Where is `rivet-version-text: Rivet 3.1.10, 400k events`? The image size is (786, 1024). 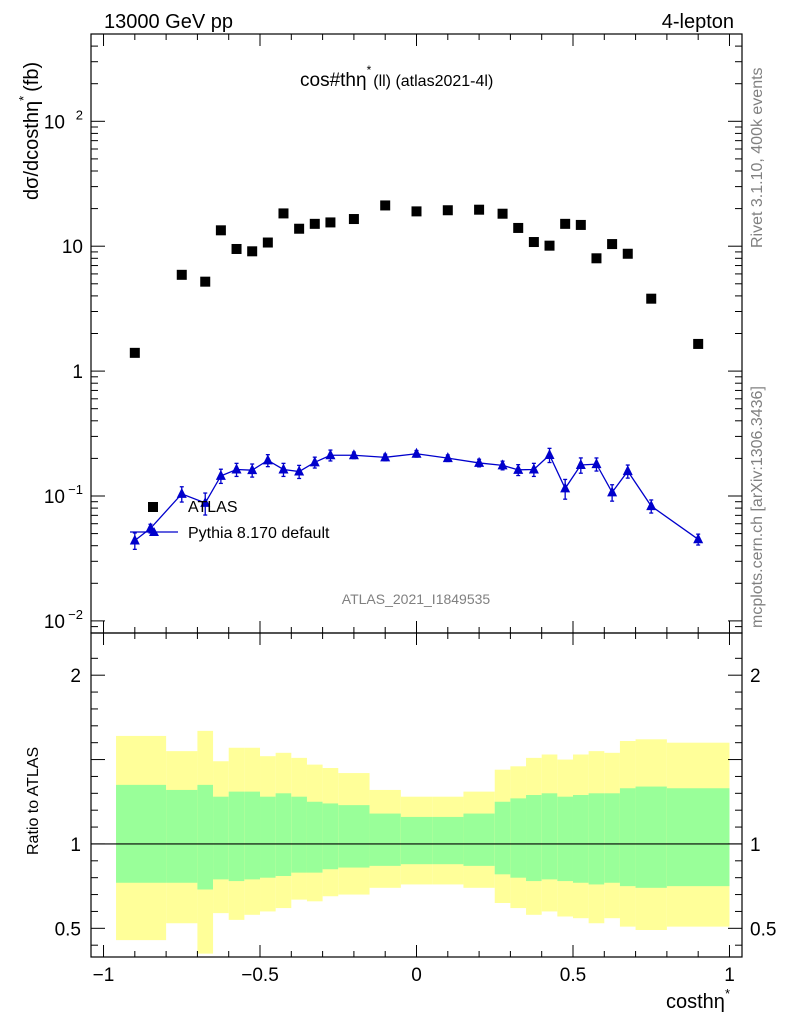 rivet-version-text: Rivet 3.1.10, 400k events is located at coordinates (757, 157).